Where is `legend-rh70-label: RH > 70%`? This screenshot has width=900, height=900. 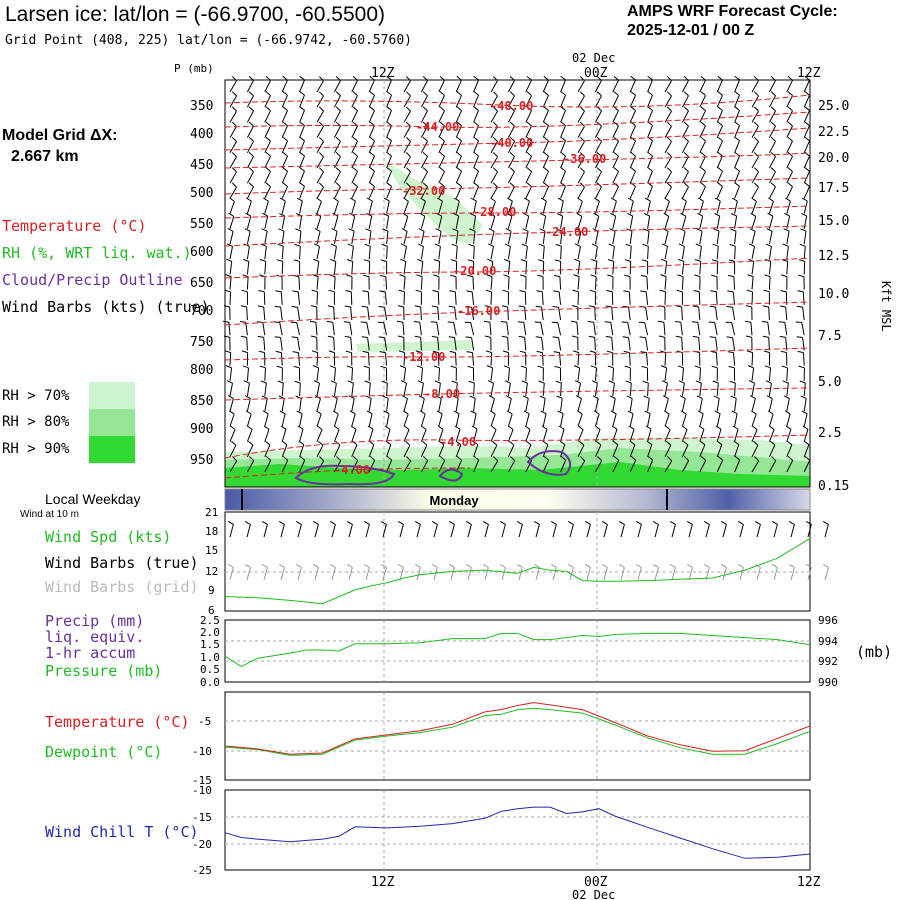
legend-rh70-label: RH > 70% is located at coordinates (36, 396).